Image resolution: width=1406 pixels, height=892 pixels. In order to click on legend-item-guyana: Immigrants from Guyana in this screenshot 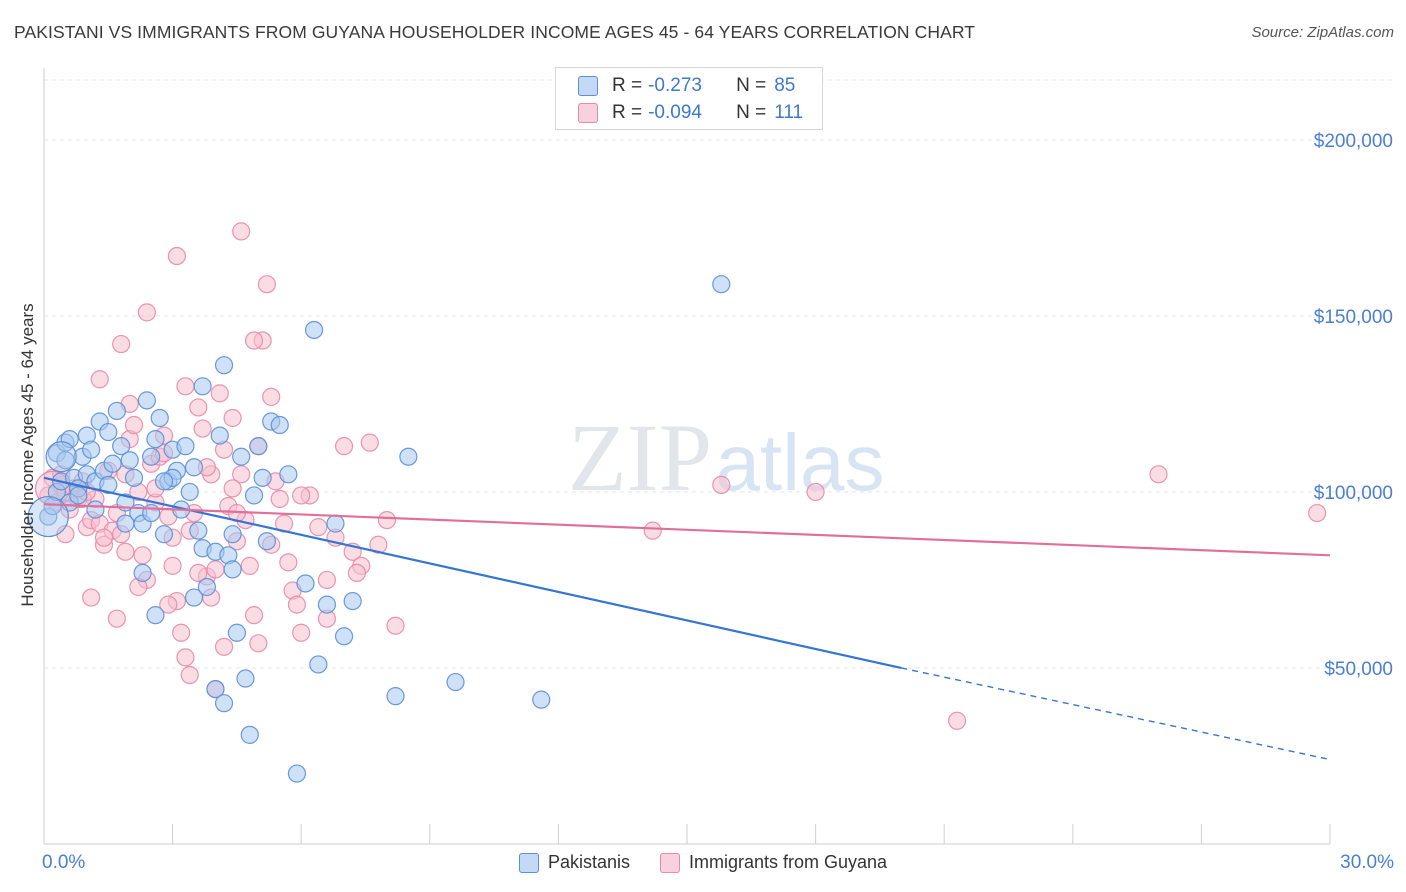, I will do `click(773, 862)`.